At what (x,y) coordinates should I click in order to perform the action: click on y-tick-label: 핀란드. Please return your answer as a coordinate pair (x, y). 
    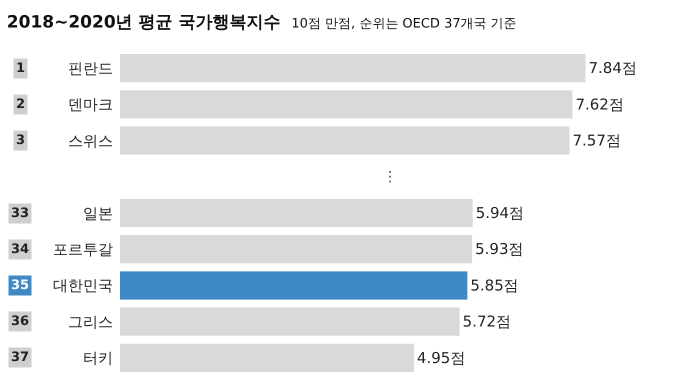
    Looking at the image, I should click on (90, 68).